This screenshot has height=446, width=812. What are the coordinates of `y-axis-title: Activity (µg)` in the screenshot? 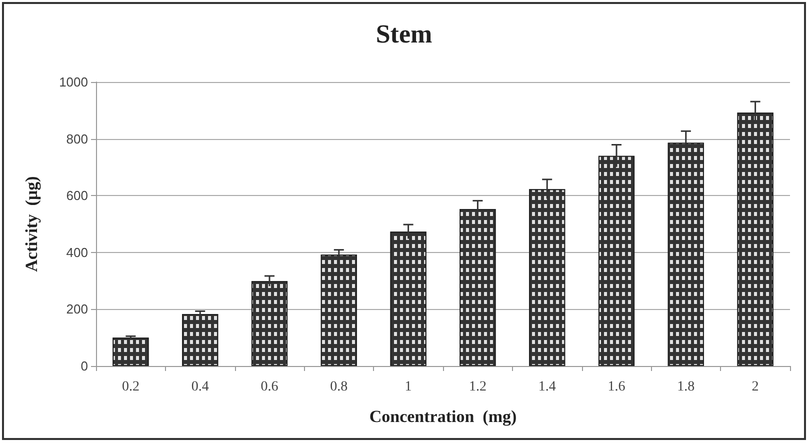 It's located at (31, 224).